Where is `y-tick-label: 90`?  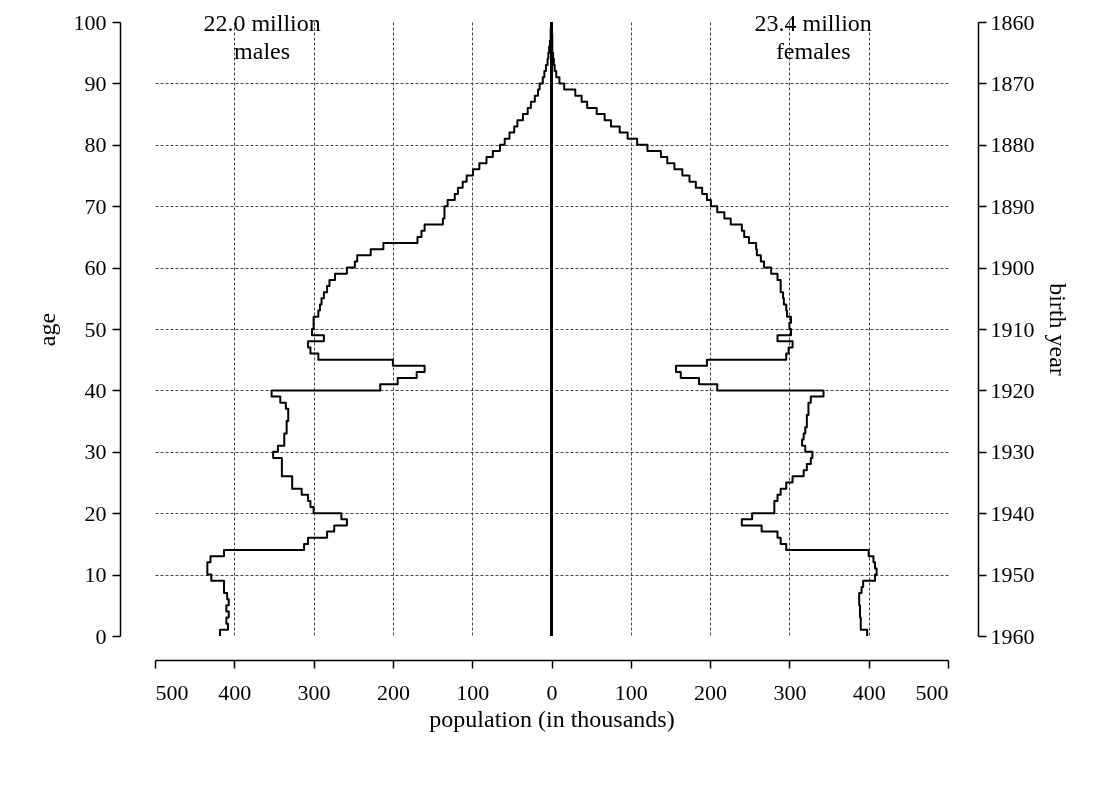 y-tick-label: 90 is located at coordinates (95, 83).